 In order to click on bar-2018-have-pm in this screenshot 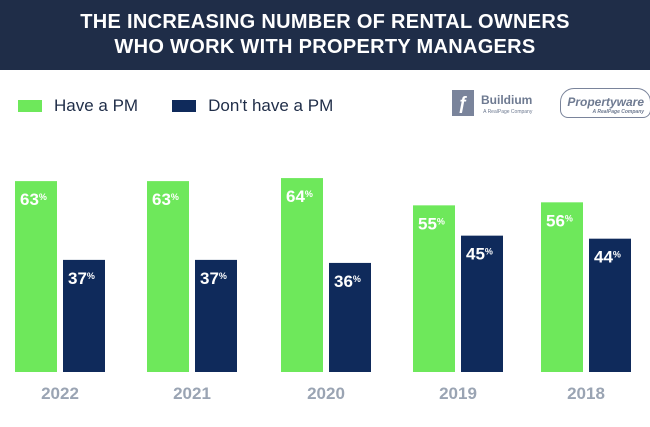, I will do `click(562, 287)`.